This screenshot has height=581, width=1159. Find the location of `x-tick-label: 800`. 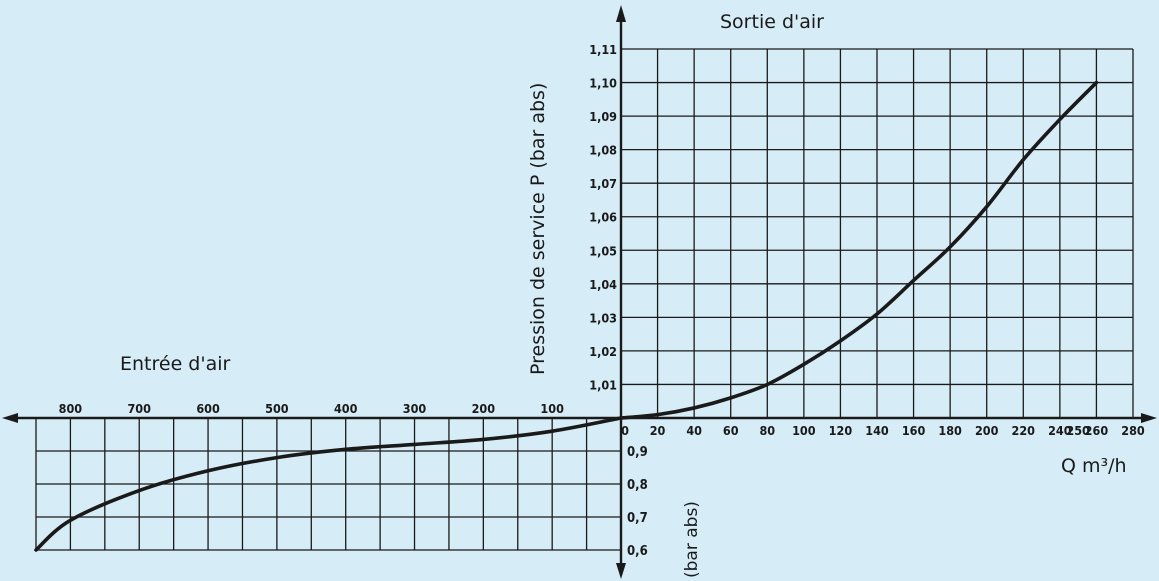

x-tick-label: 800 is located at coordinates (71, 408).